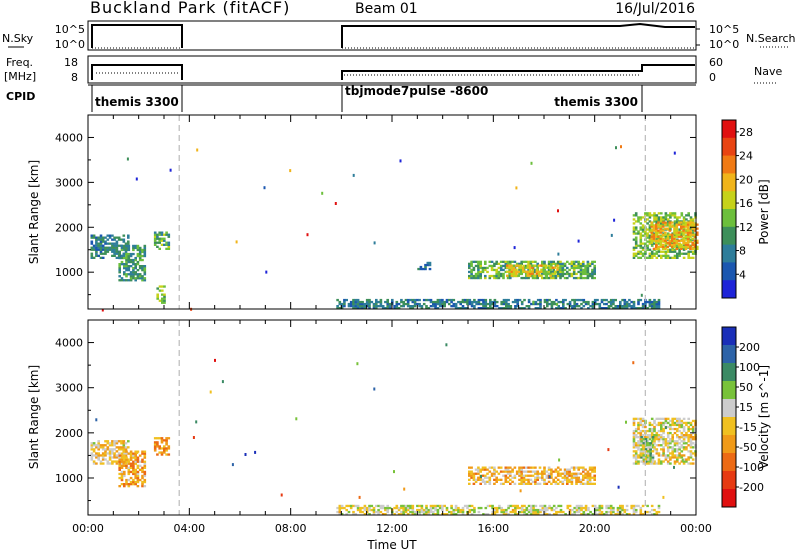 The width and height of the screenshot is (800, 558). What do you see at coordinates (245, 454) in the screenshot?
I see `velocity-scatter-cell` at bounding box center [245, 454].